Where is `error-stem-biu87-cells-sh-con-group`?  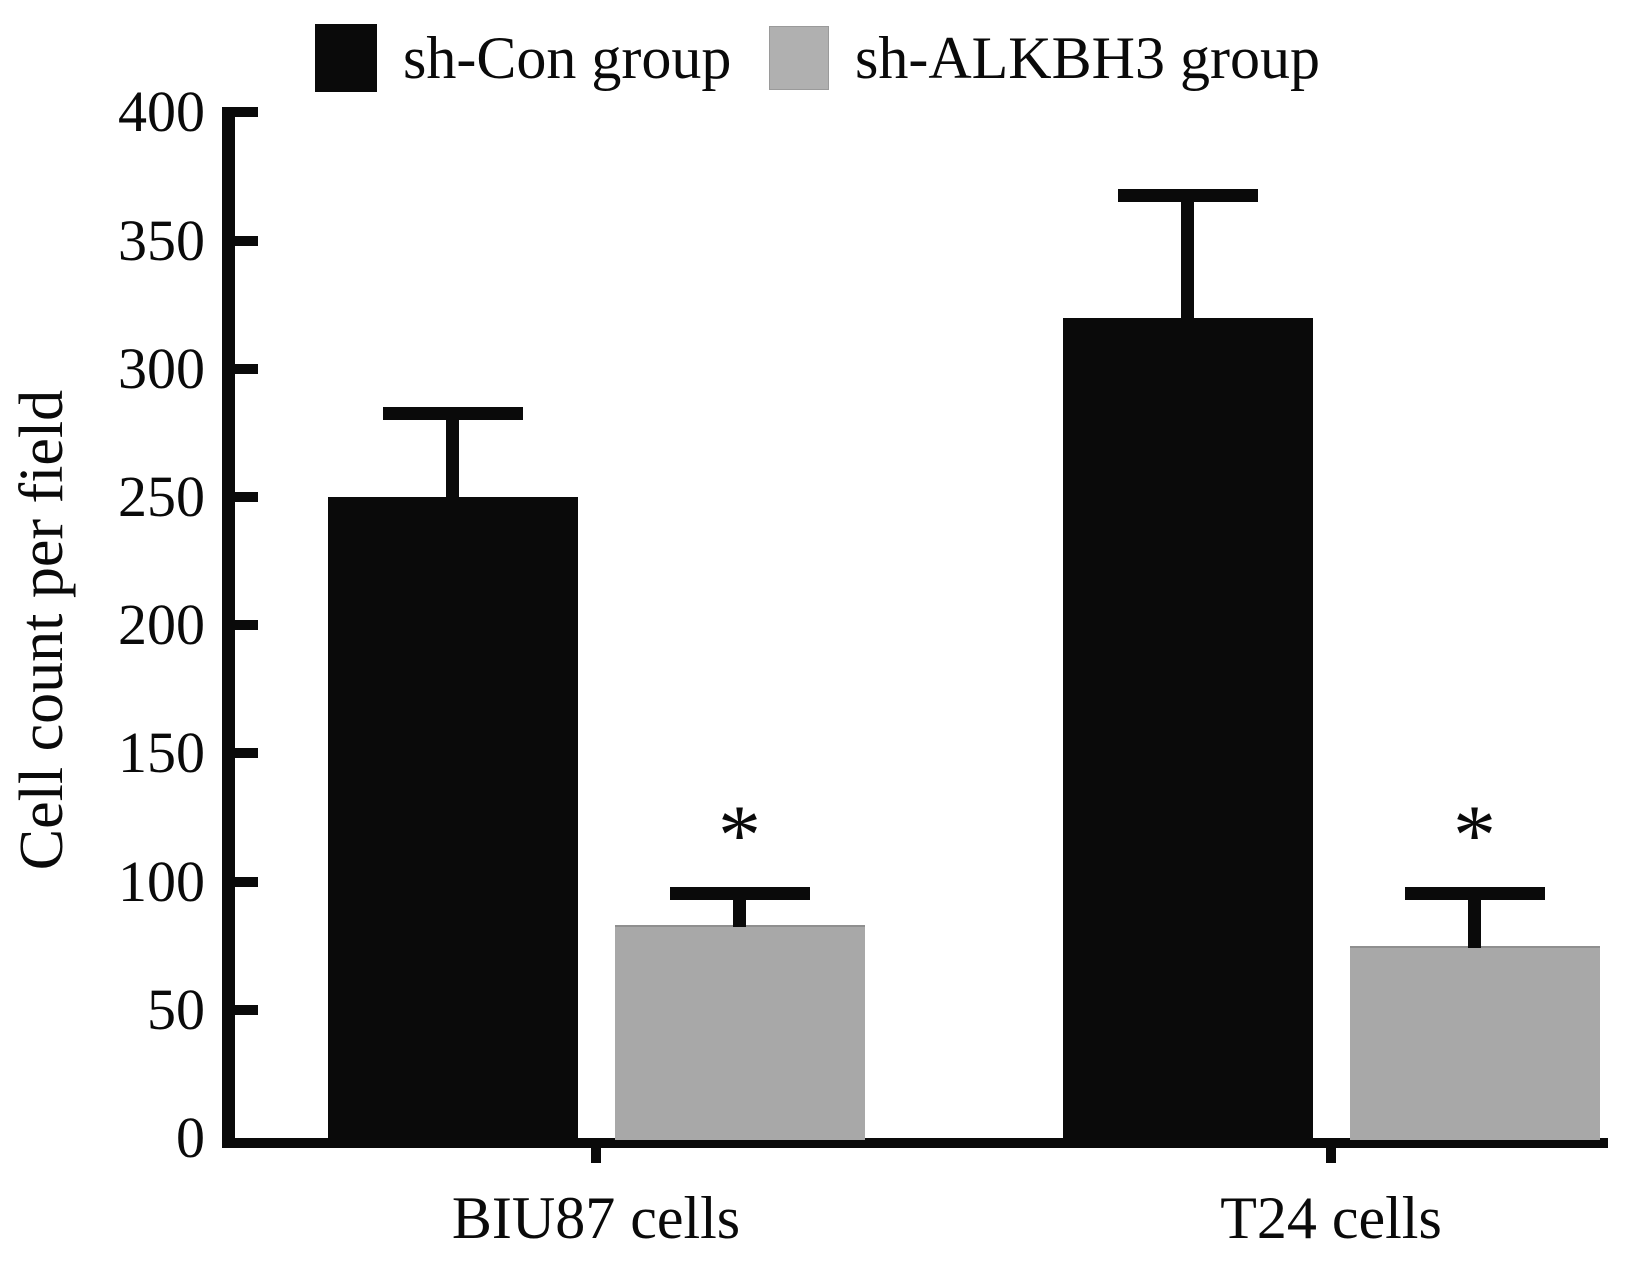
error-stem-biu87-cells-sh-con-group is located at coordinates (452, 453).